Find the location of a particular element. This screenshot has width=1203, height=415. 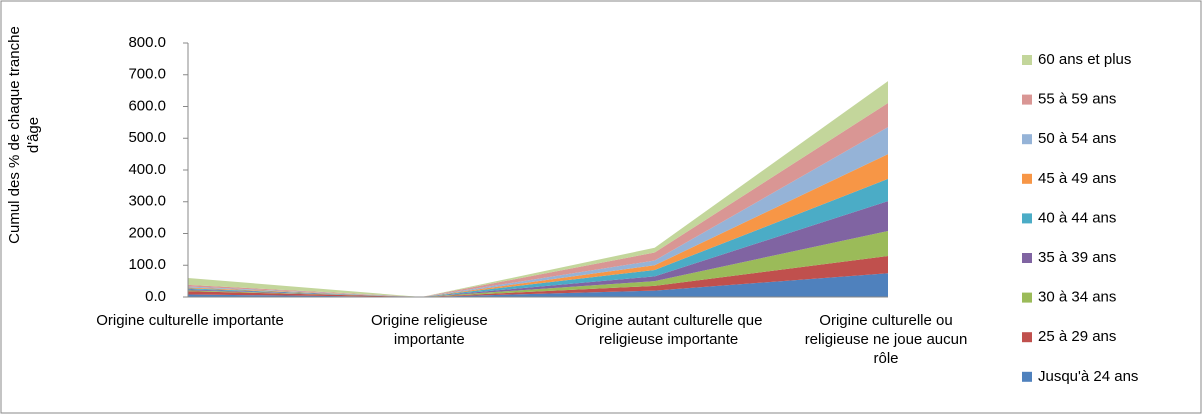

legend-label: 45 à 49 ans is located at coordinates (1077, 178).